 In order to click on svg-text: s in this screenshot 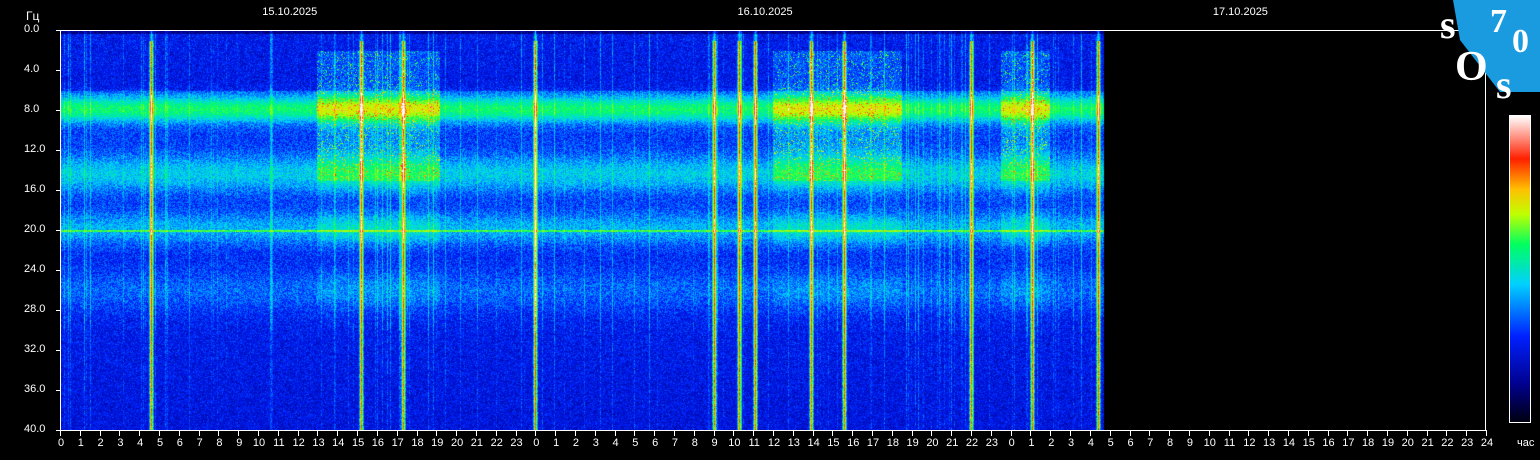, I will do `click(1448, 24)`.